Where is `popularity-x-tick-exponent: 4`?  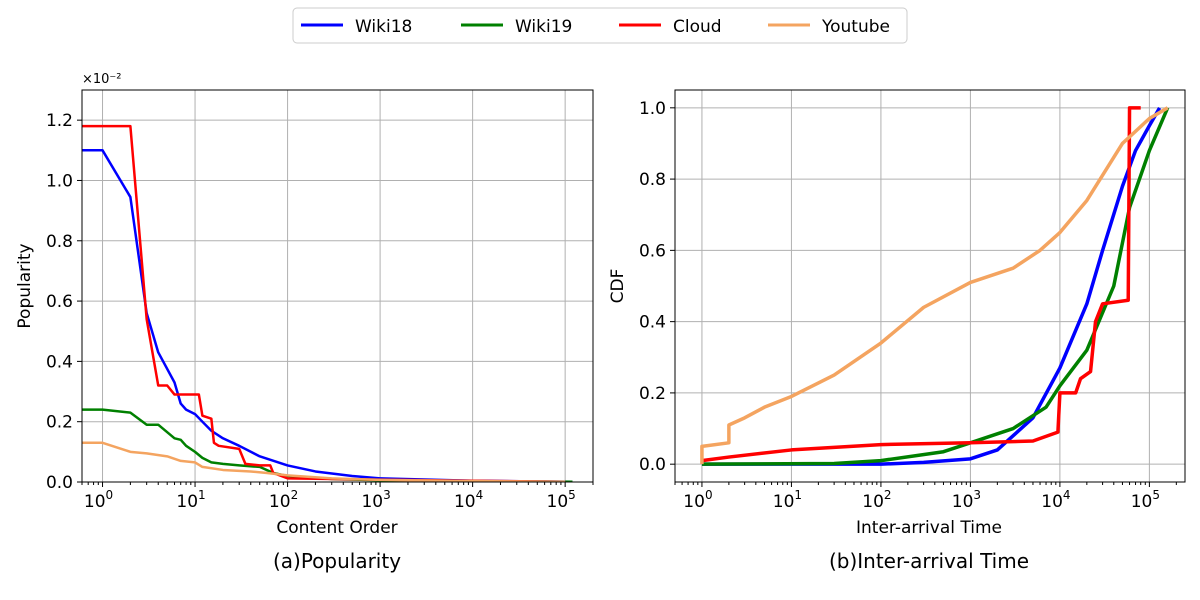 popularity-x-tick-exponent: 4 is located at coordinates (480, 495).